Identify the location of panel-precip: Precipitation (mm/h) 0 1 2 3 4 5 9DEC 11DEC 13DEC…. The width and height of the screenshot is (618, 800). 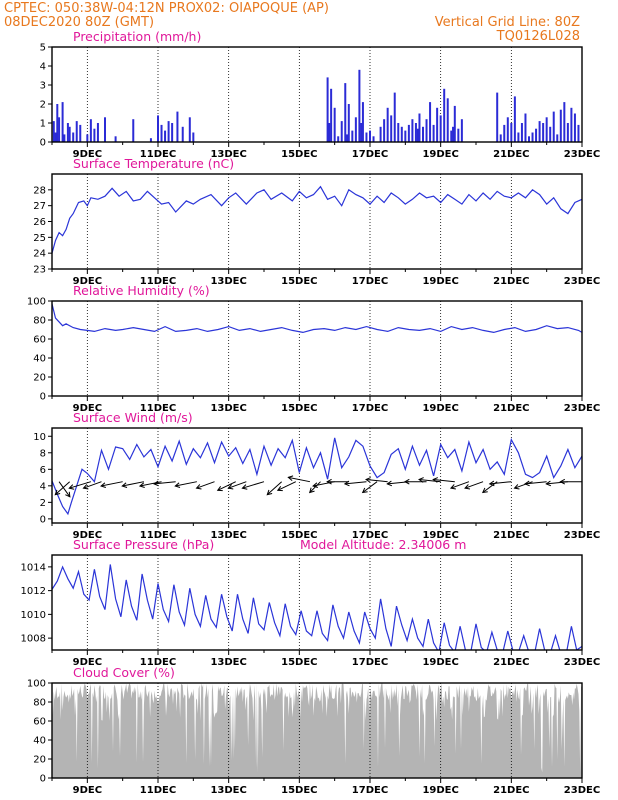
(320, 94).